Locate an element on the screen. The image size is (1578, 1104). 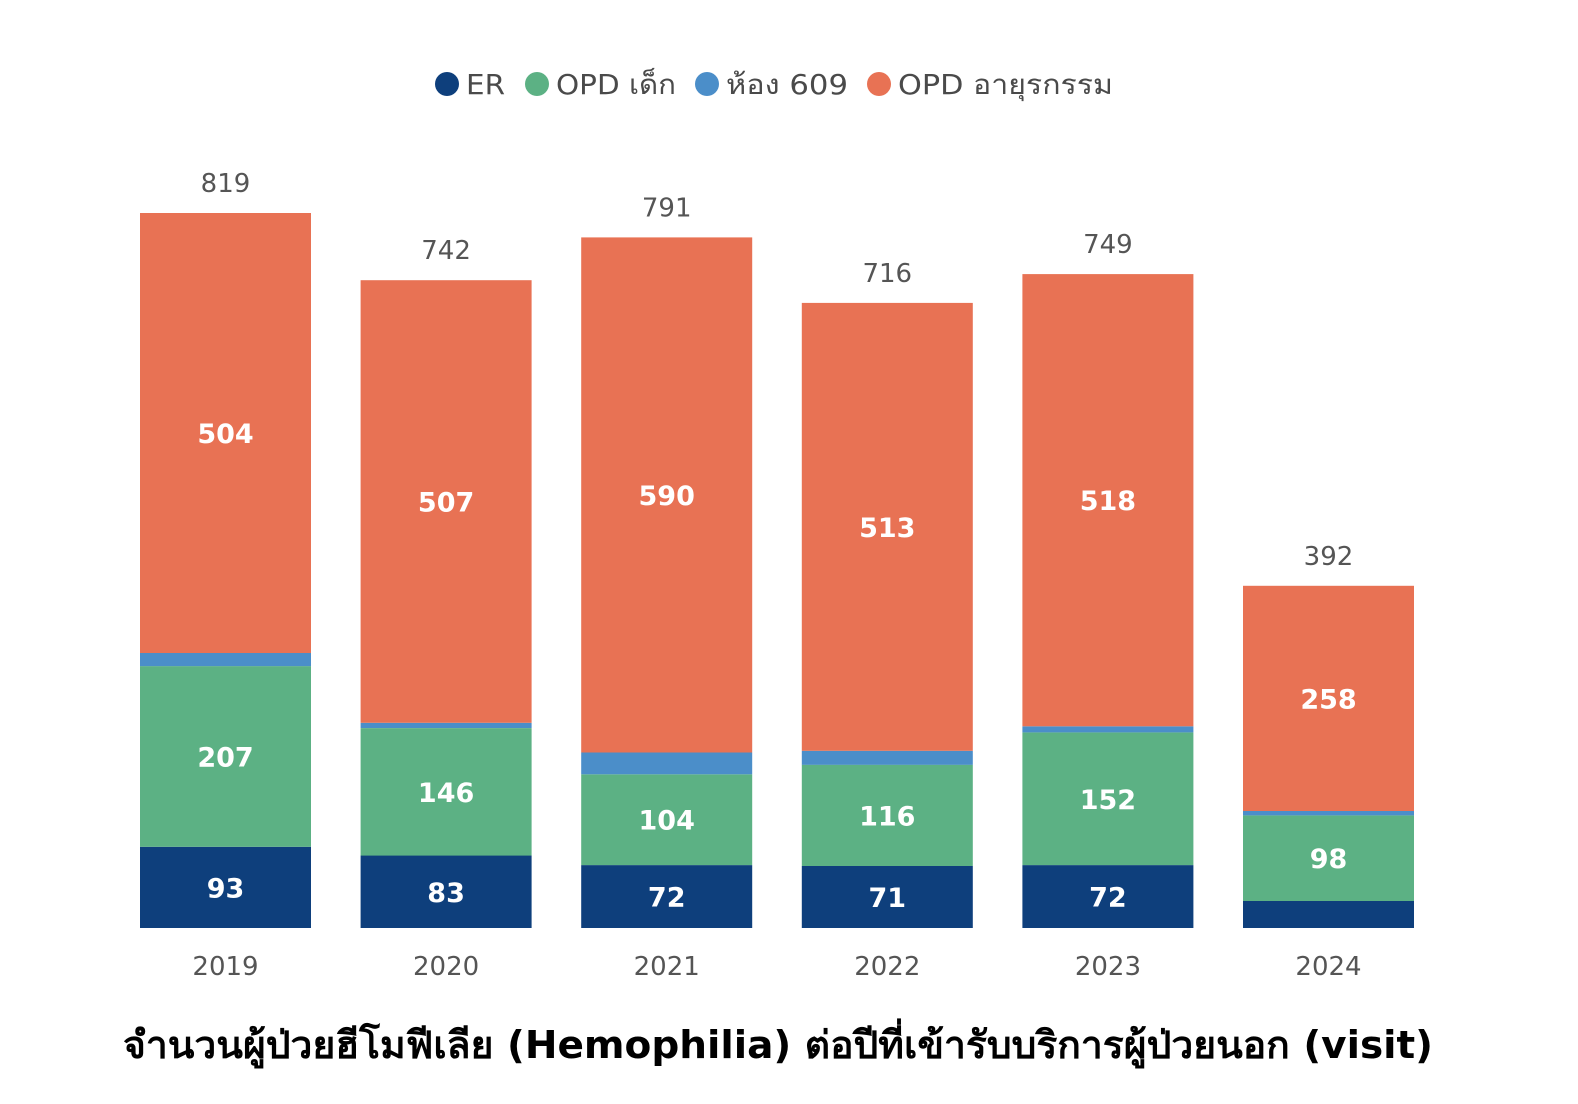
x-tick-label-2019: 2019 is located at coordinates (225, 967).